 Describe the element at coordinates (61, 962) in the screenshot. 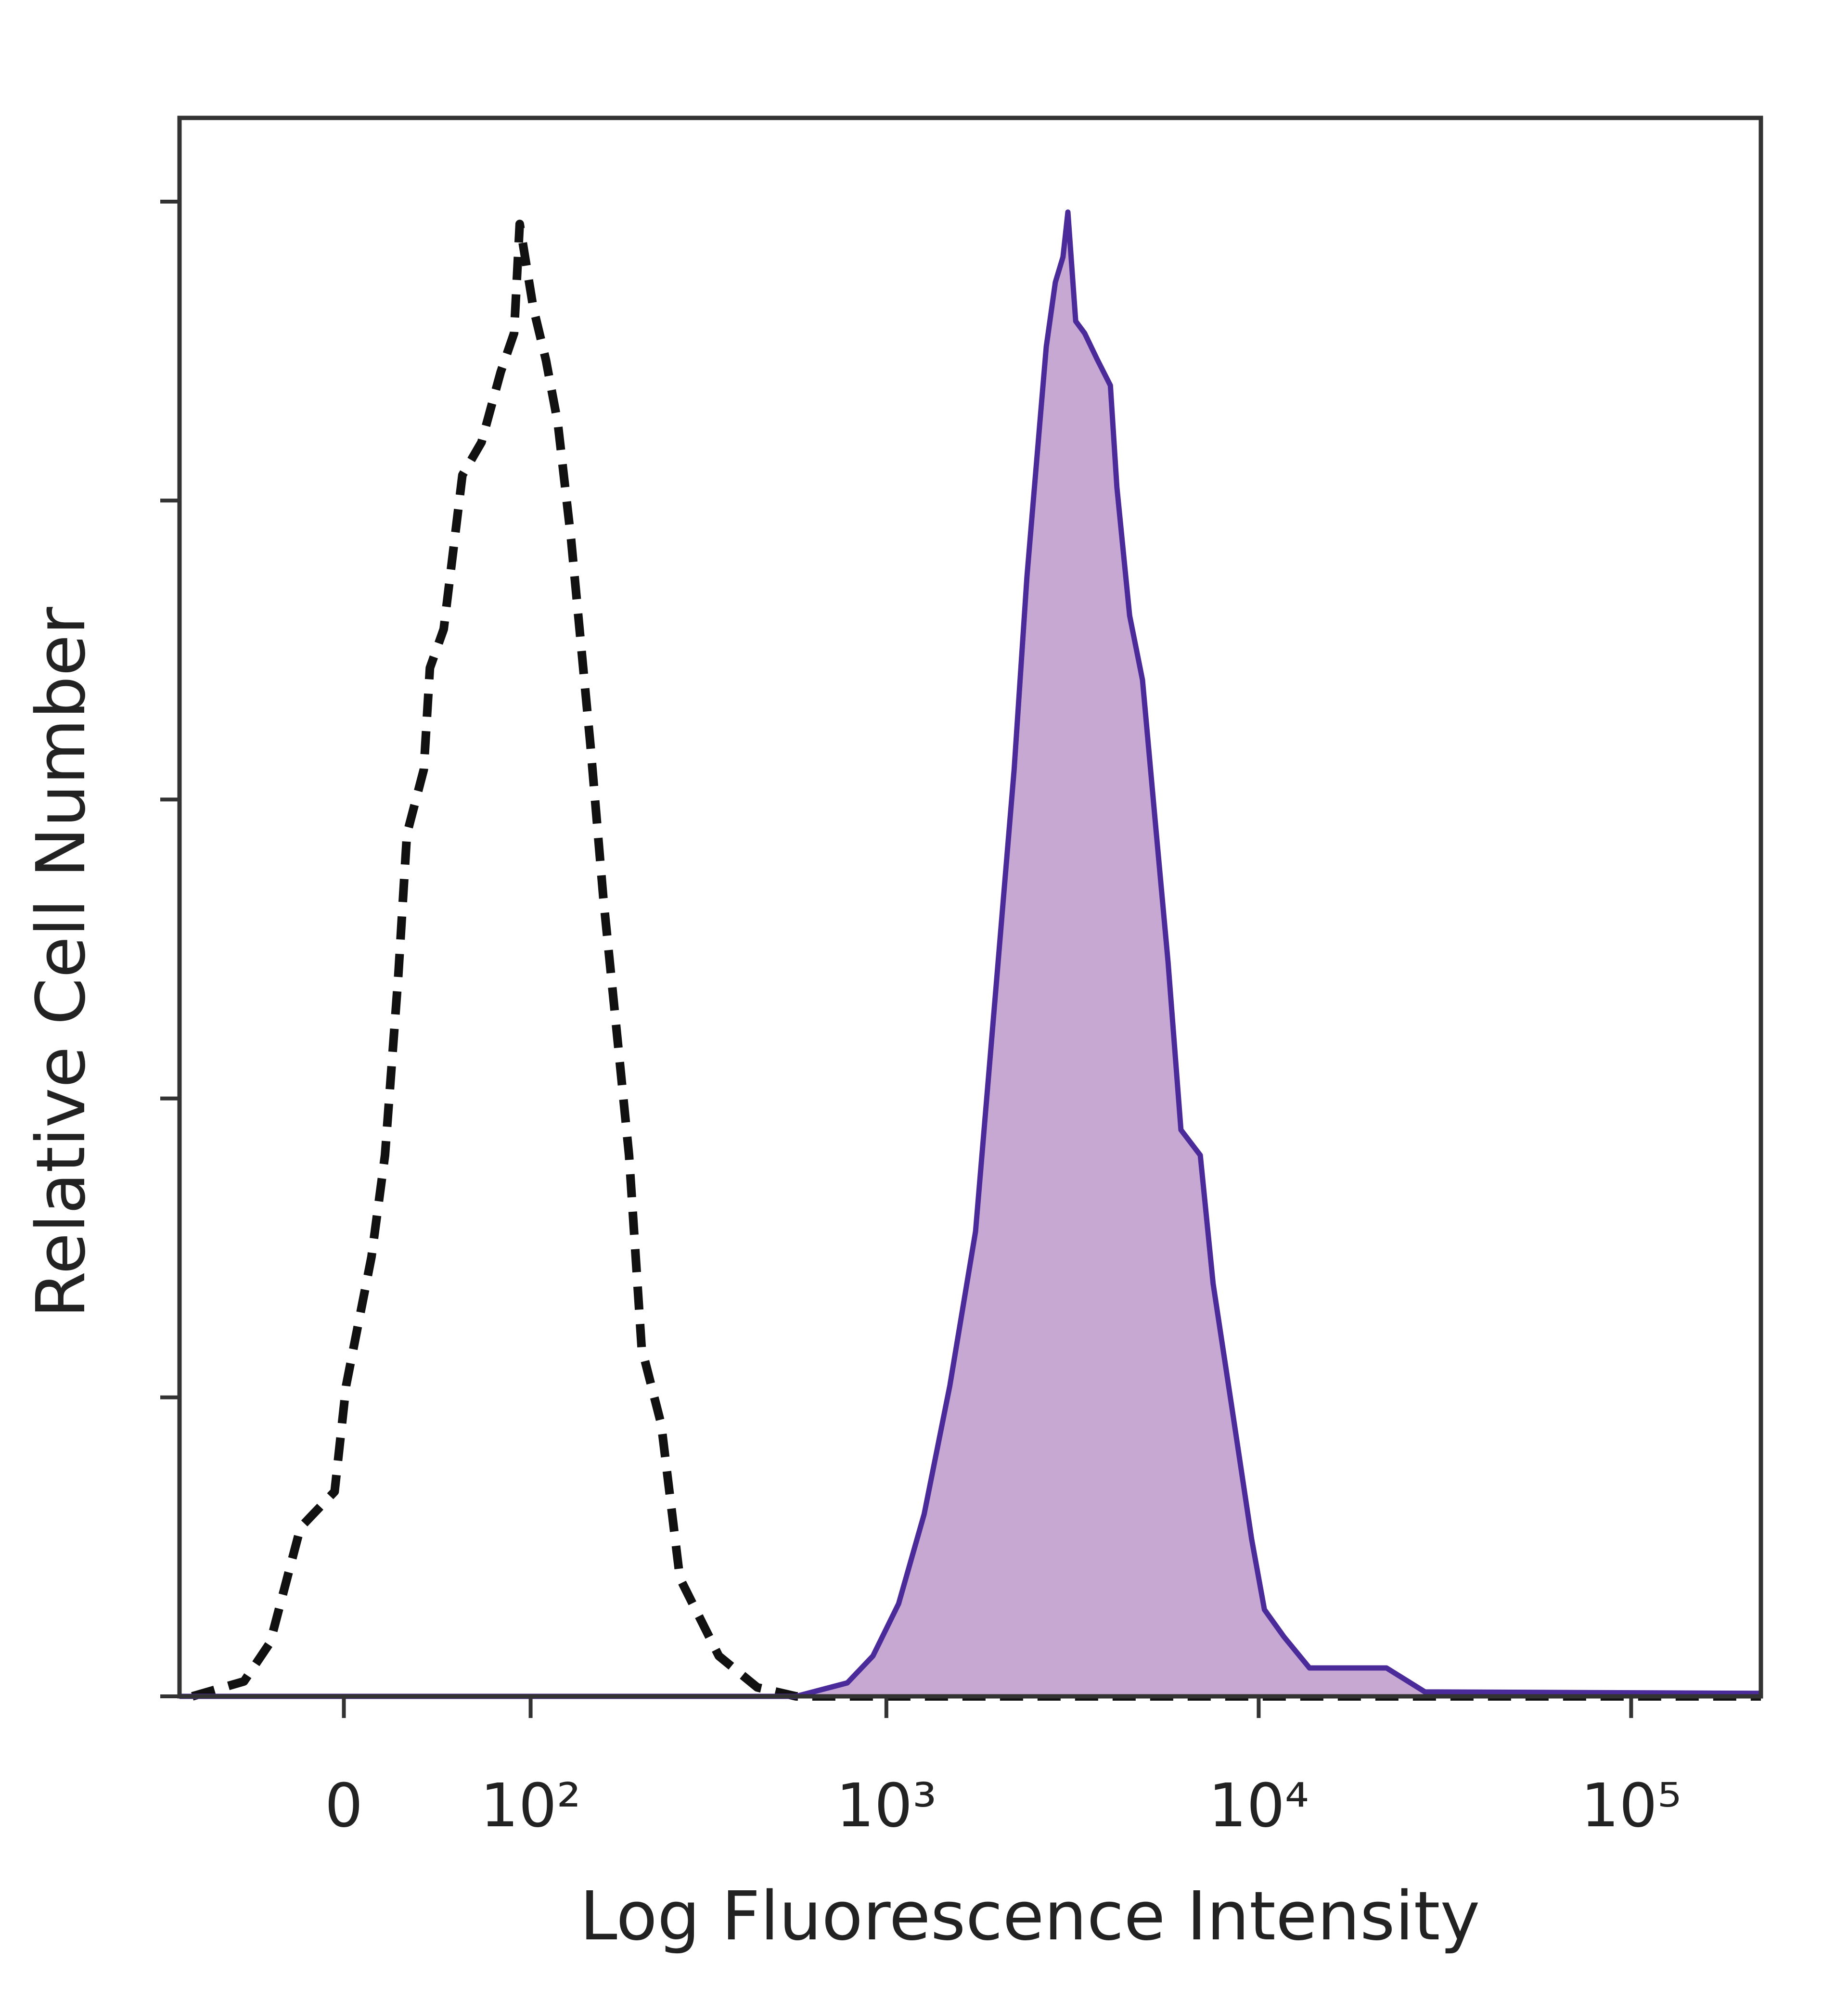

I see `y-axis-label: Relative Cell Number` at that location.